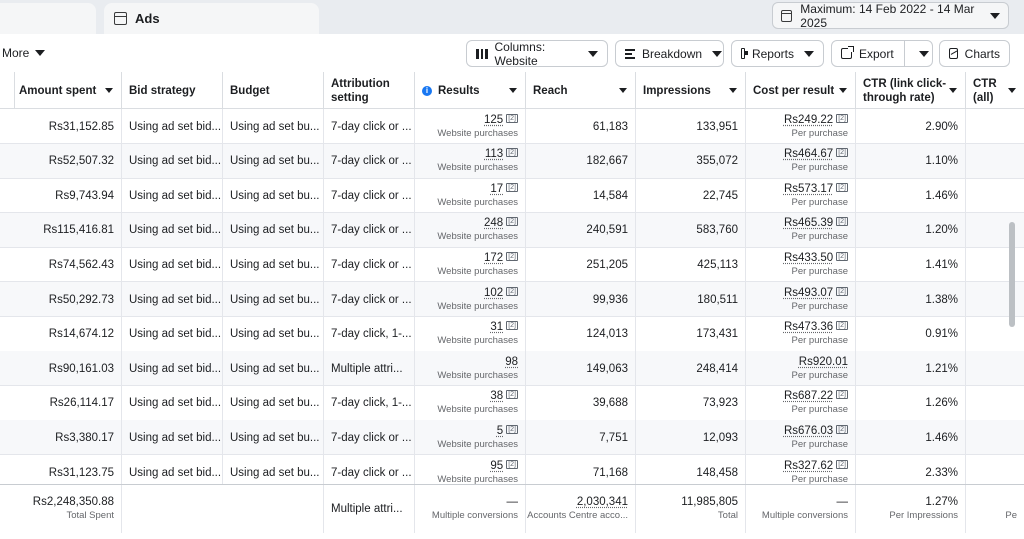 This screenshot has width=1024, height=539. What do you see at coordinates (808, 430) in the screenshot?
I see `cpr-value: Rs676.03` at bounding box center [808, 430].